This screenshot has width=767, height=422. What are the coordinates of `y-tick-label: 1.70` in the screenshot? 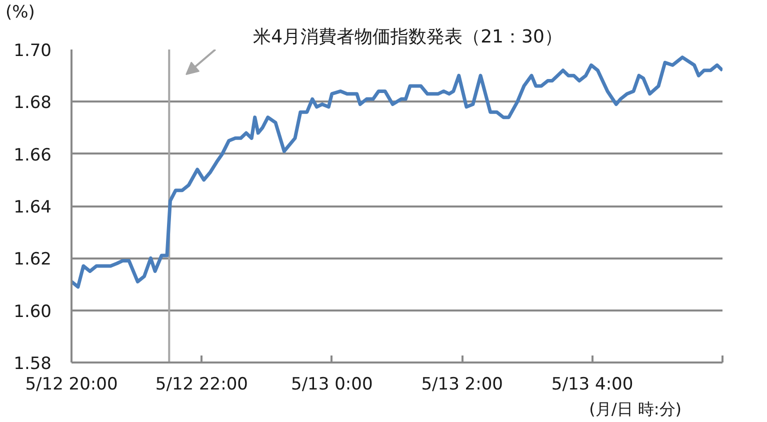 It's located at (33, 51).